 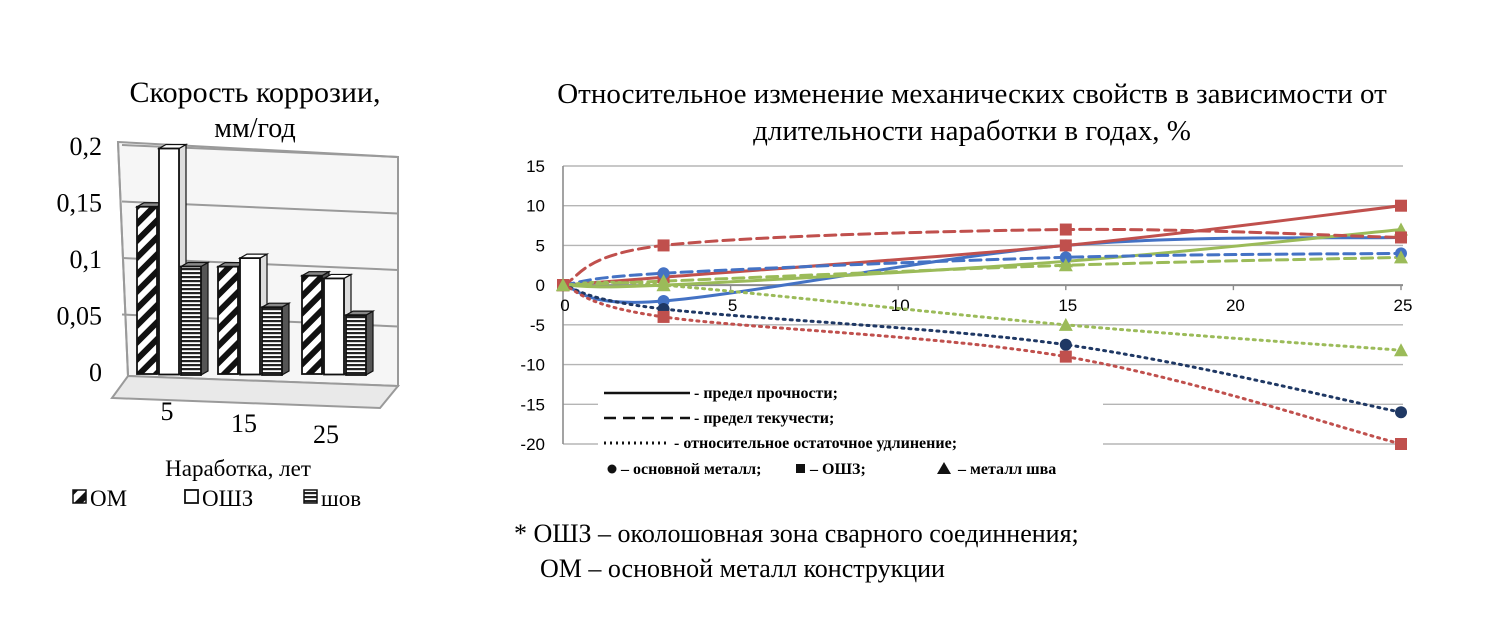 I want to click on line-y-tick-label: 15, so click(x=535, y=166).